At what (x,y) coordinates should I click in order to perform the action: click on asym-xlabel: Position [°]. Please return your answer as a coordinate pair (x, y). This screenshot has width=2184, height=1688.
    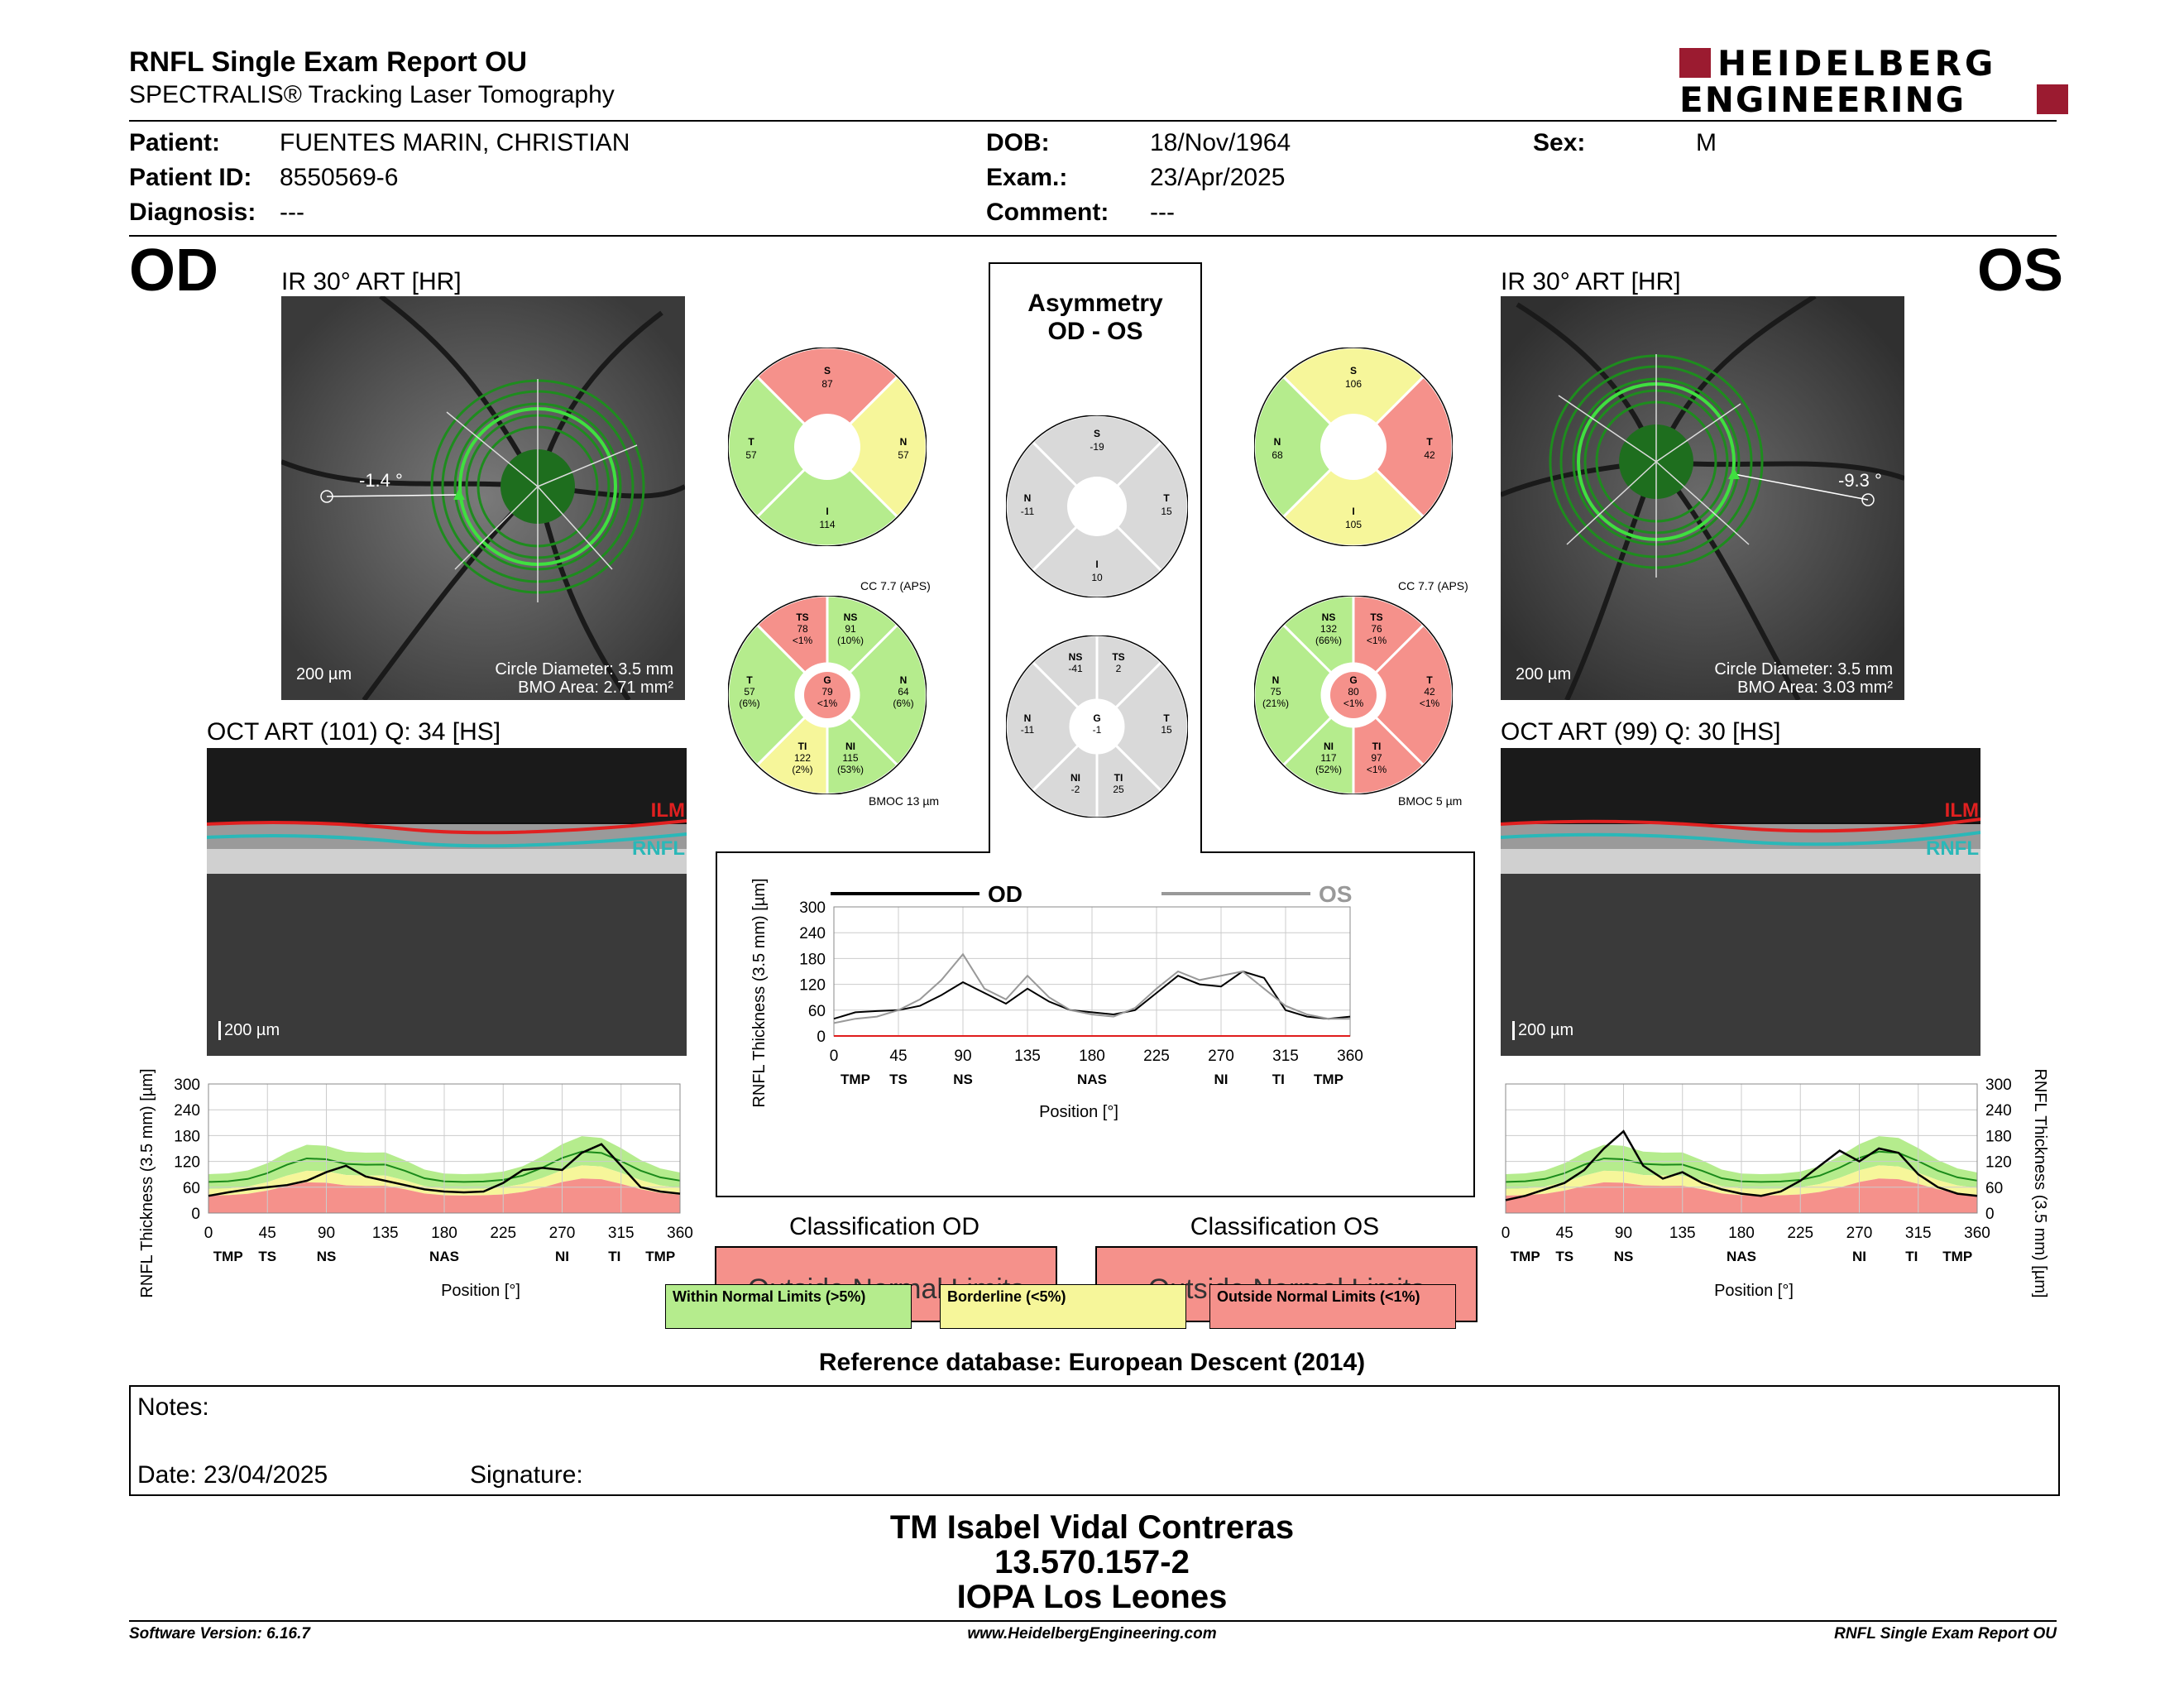
    Looking at the image, I should click on (1078, 1112).